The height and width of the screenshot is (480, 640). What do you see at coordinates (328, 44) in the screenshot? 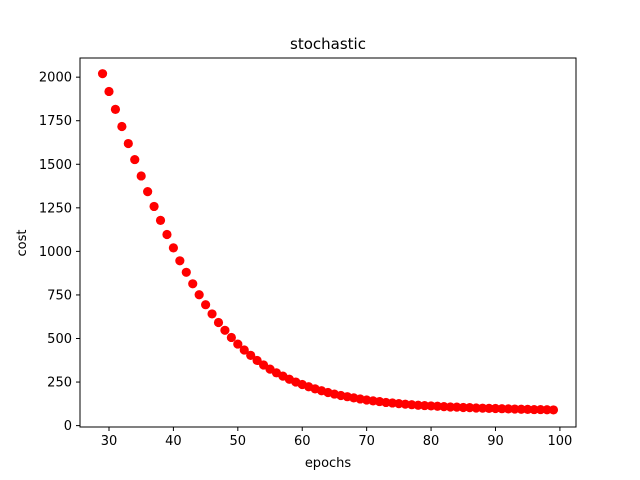
I see `chart-title: stochastic` at bounding box center [328, 44].